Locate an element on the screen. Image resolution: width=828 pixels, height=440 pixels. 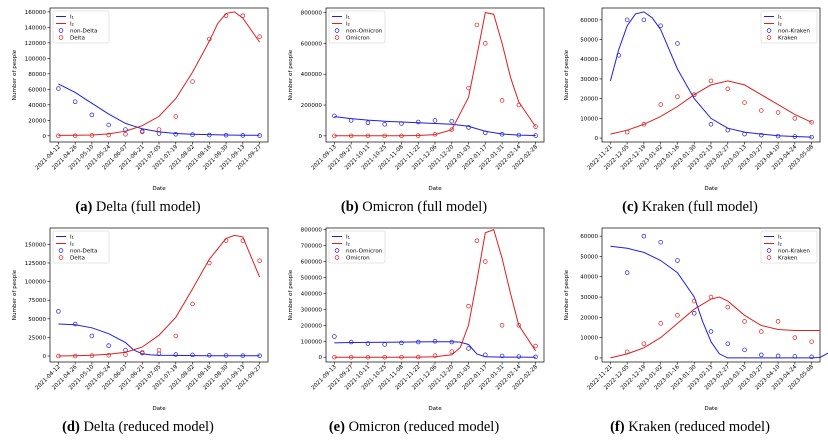
y-tick-label: 140000 is located at coordinates (36, 28).